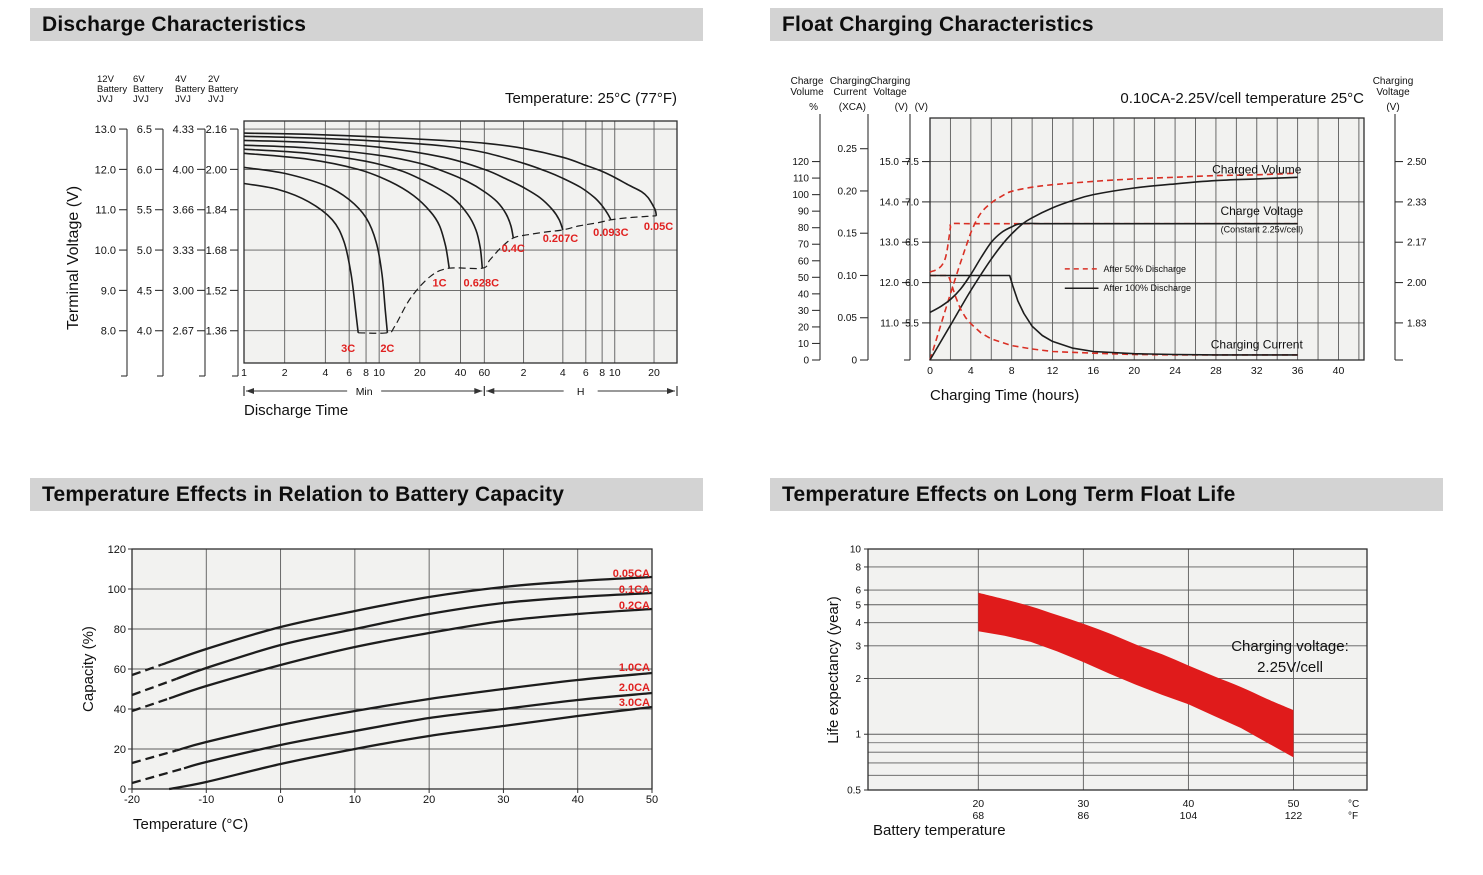 This screenshot has height=875, width=1483. I want to click on svg-text: Volume, so click(807, 92).